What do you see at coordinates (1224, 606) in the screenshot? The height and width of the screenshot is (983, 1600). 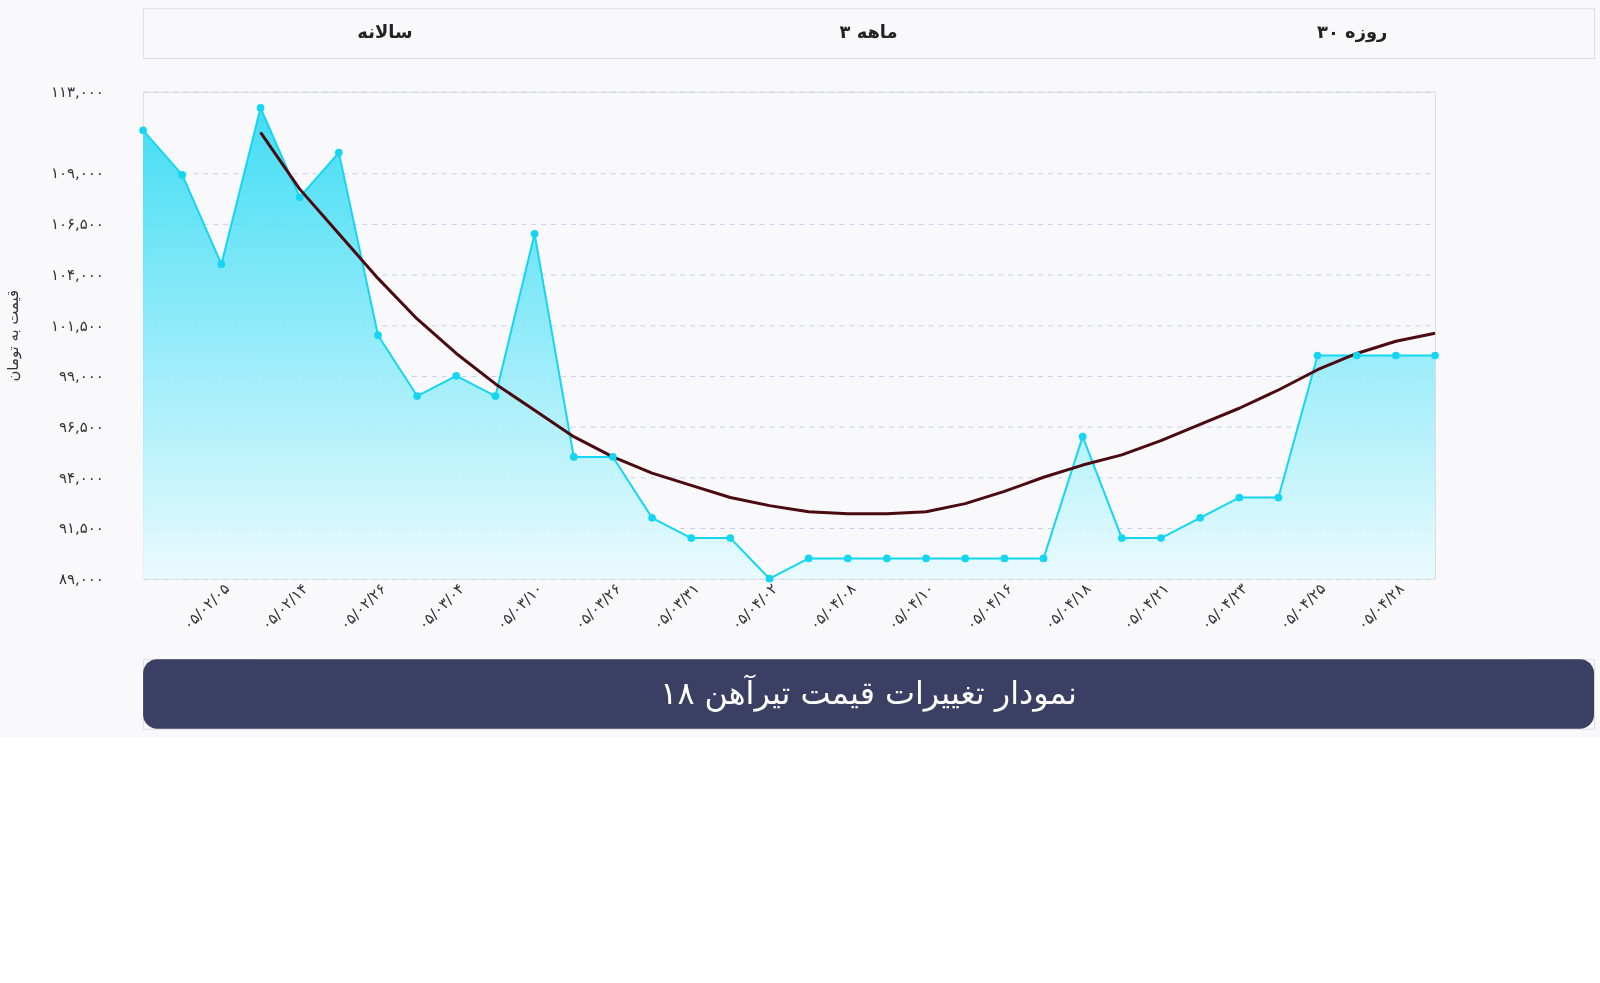 I see `x-tick-label: ۰۵/۰۴/۲۳` at bounding box center [1224, 606].